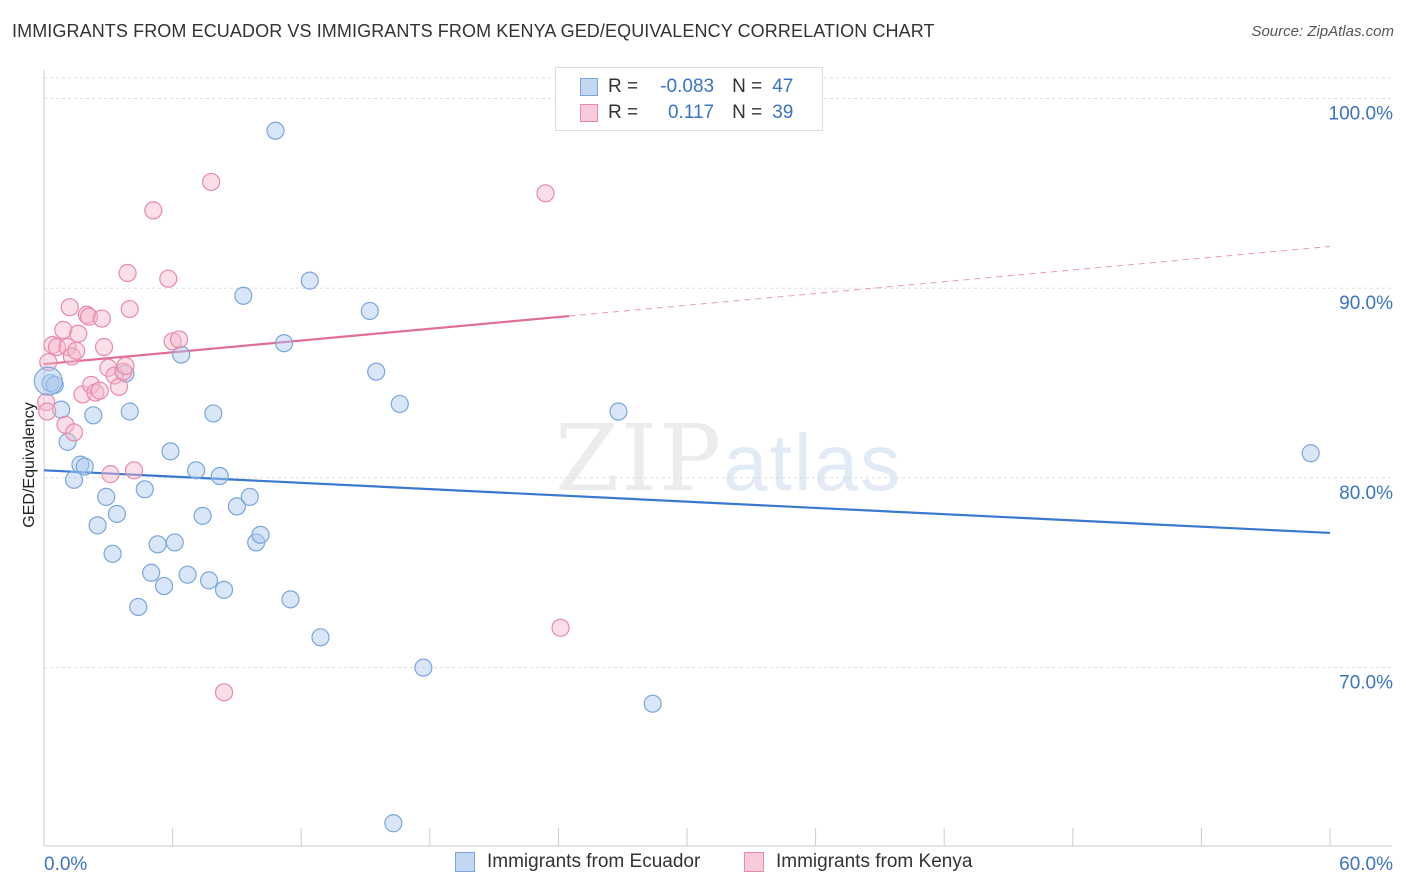 The width and height of the screenshot is (1406, 892). Describe the element at coordinates (813, 462) in the screenshot. I see `watermark-atlas: atlas` at that location.